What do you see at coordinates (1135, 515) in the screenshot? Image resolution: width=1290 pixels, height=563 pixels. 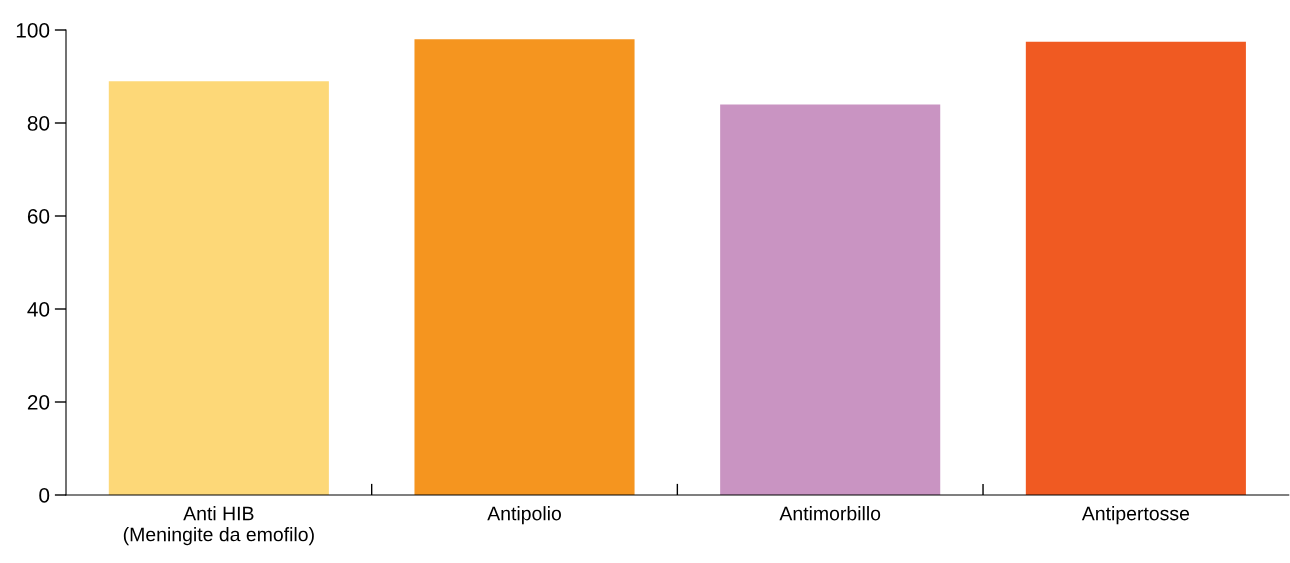 I see `x-tick-label: Antipertosse` at bounding box center [1135, 515].